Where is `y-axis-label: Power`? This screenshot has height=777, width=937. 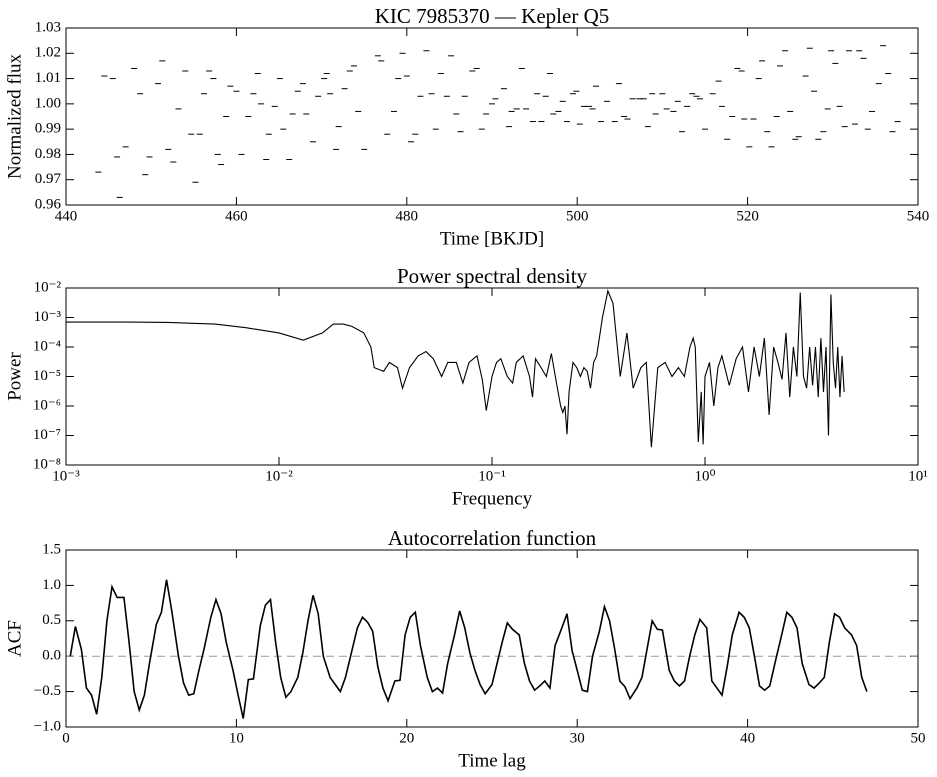
y-axis-label: Power is located at coordinates (14, 376).